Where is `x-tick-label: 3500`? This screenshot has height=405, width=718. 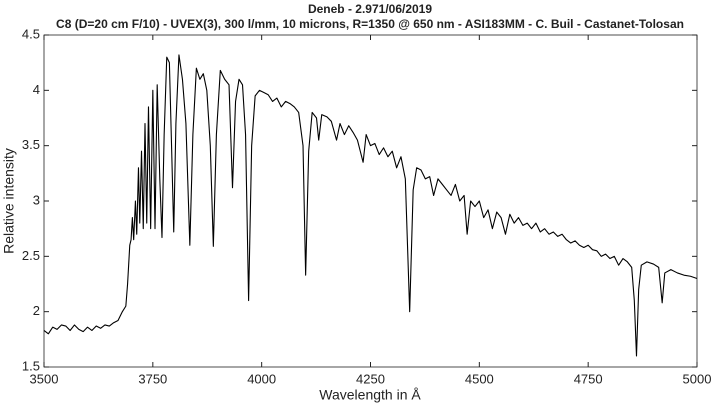 x-tick-label: 3500 is located at coordinates (44, 378).